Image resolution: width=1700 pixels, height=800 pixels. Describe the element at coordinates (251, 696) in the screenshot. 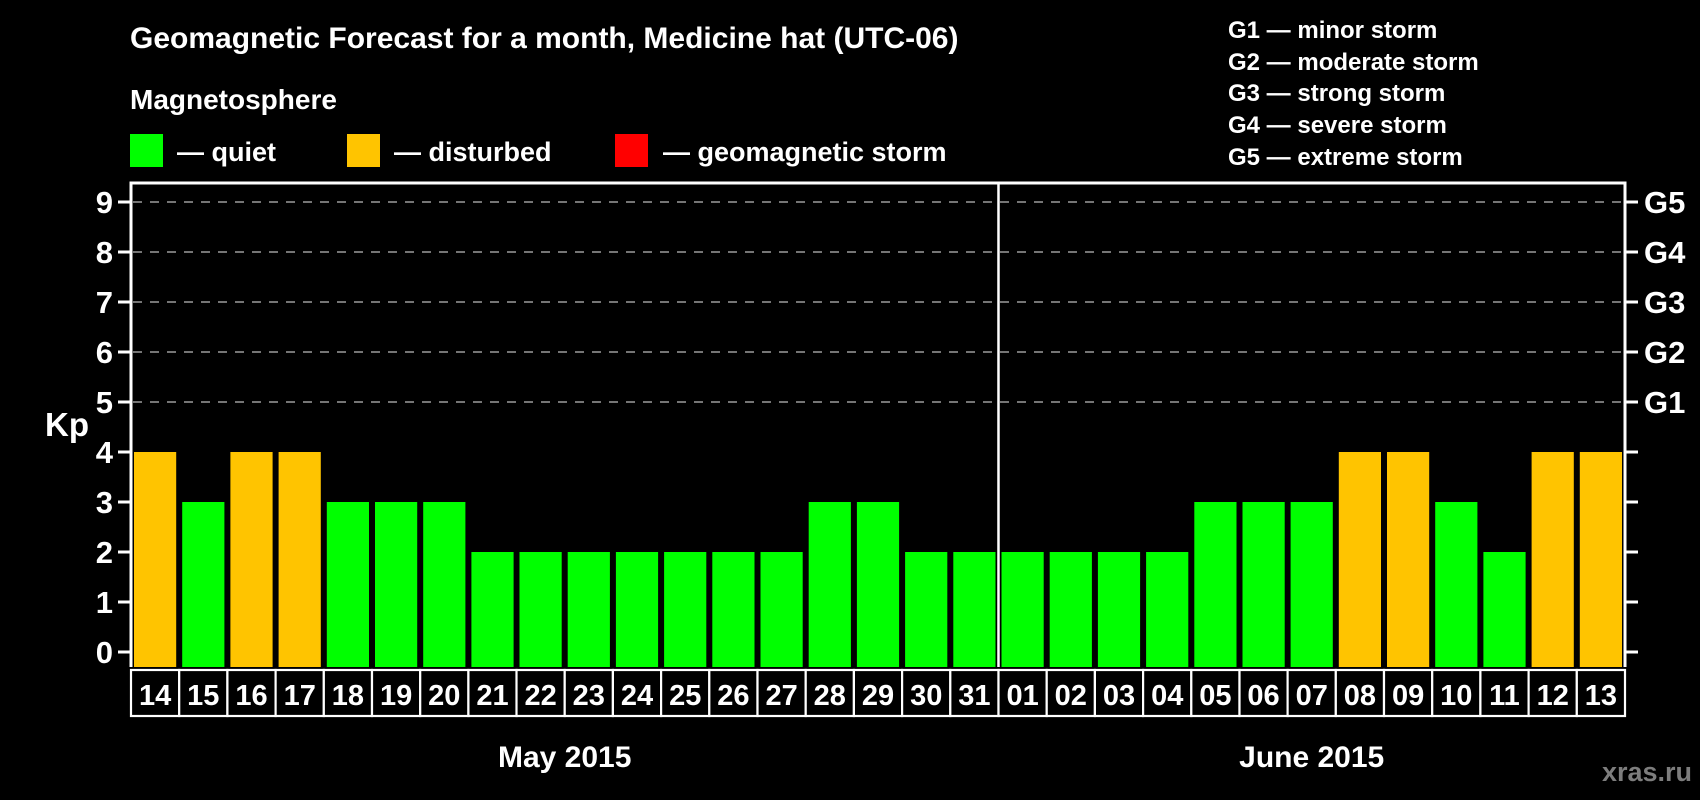

I see `day-label-16: 16` at that location.